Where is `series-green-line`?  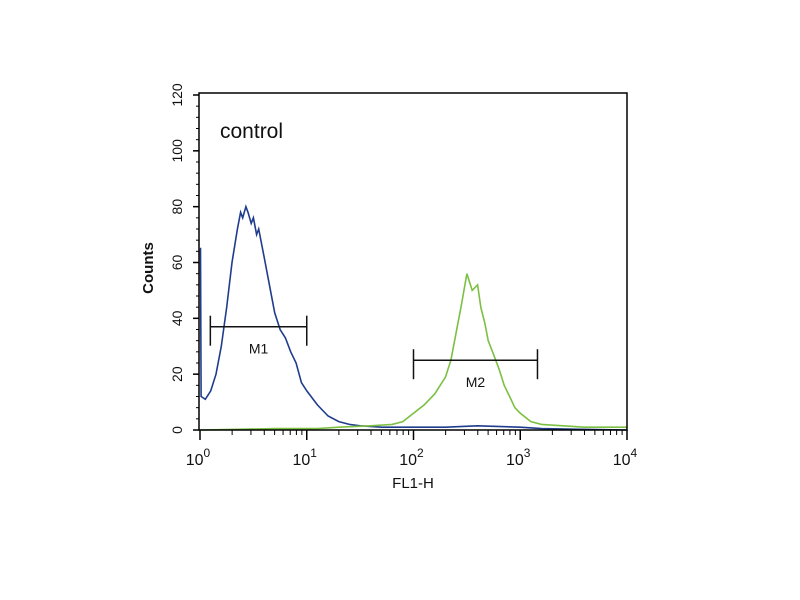 series-green-line is located at coordinates (413, 352).